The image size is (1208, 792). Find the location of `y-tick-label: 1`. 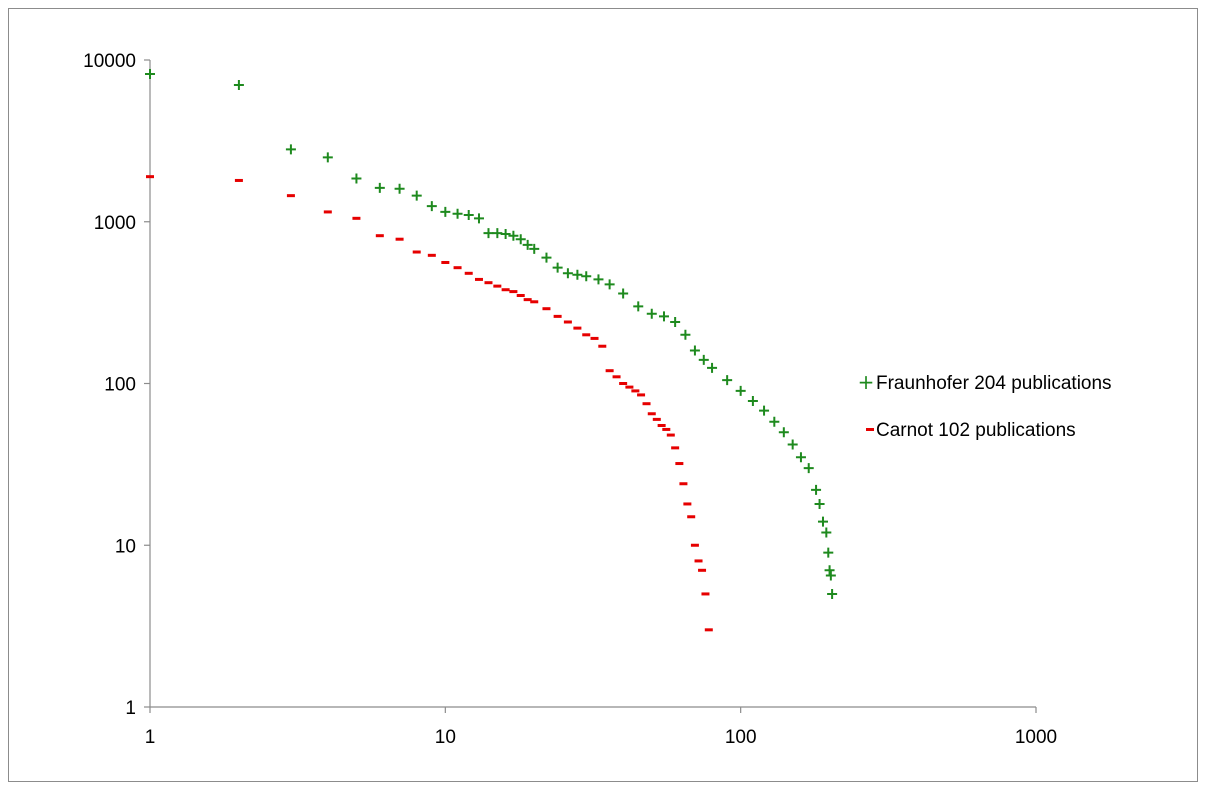

y-tick-label: 1 is located at coordinates (130, 708).